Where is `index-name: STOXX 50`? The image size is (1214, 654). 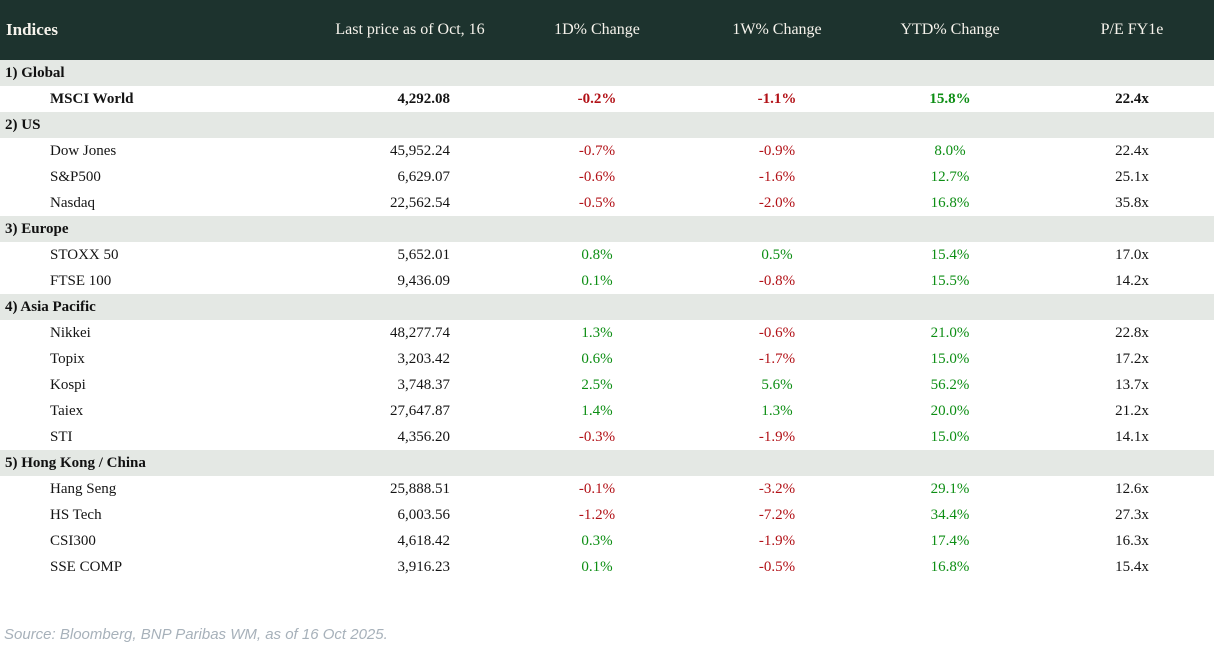
index-name: STOXX 50 is located at coordinates (84, 254).